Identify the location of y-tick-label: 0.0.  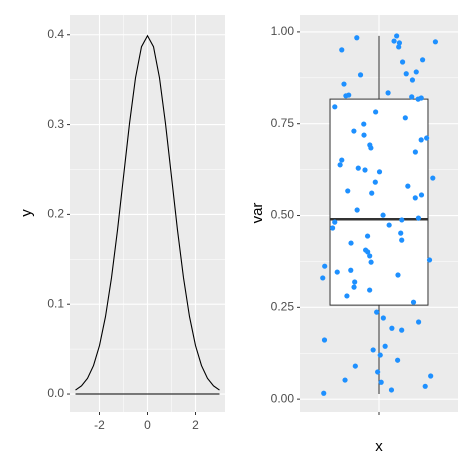
(55, 393).